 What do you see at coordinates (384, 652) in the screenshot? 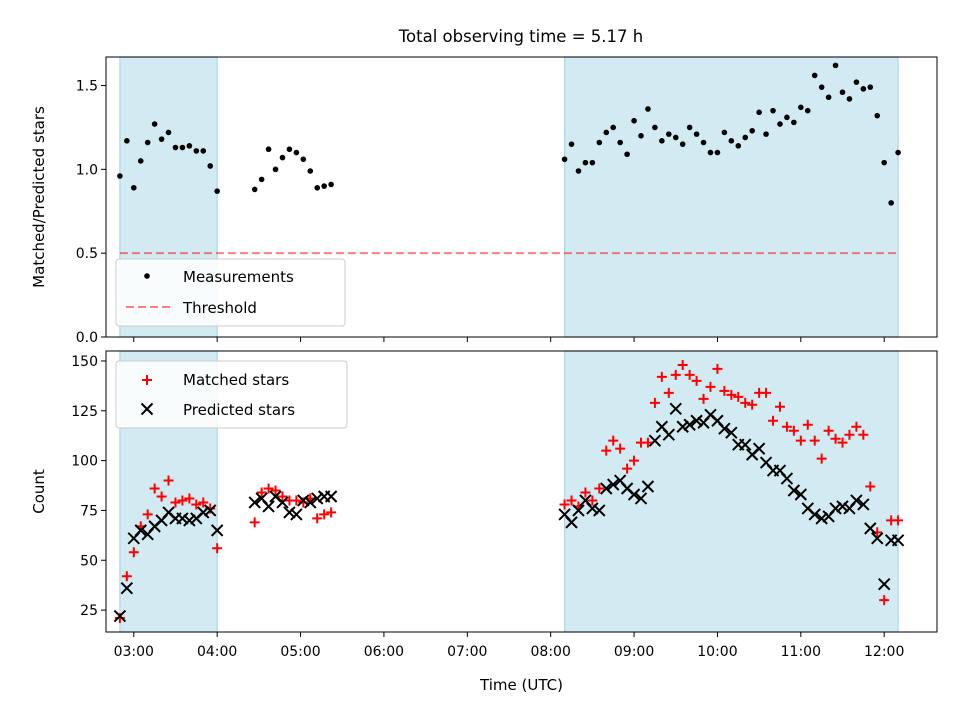
I see `x-tick-label: 06:00` at bounding box center [384, 652].